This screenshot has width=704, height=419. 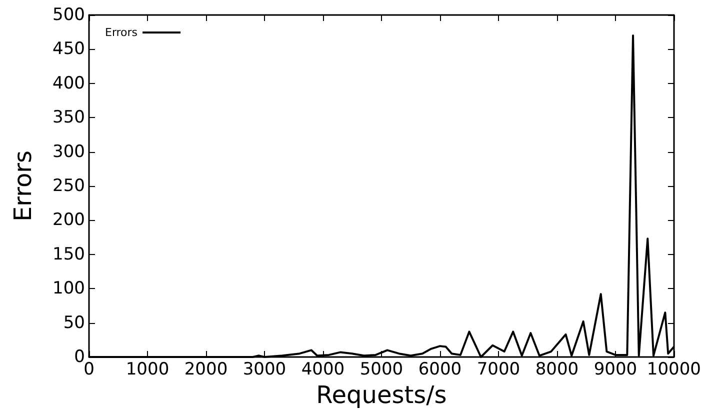 I want to click on x-tick-label: 1000, so click(x=148, y=370).